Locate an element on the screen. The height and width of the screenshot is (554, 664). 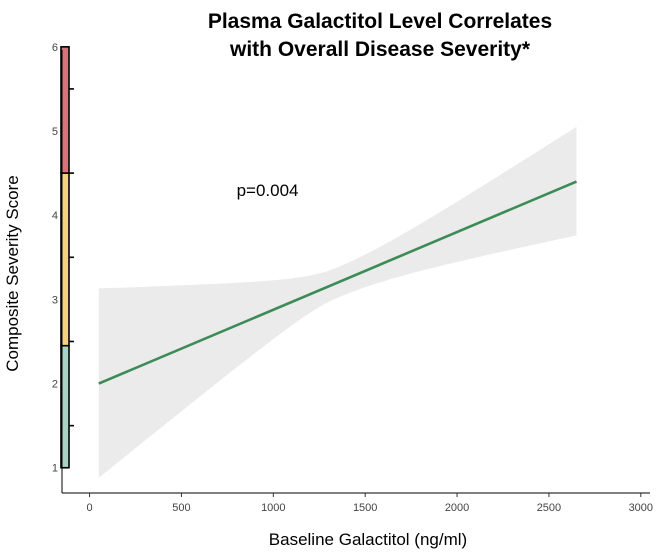
y-tick-label-2: 2 is located at coordinates (55, 385).